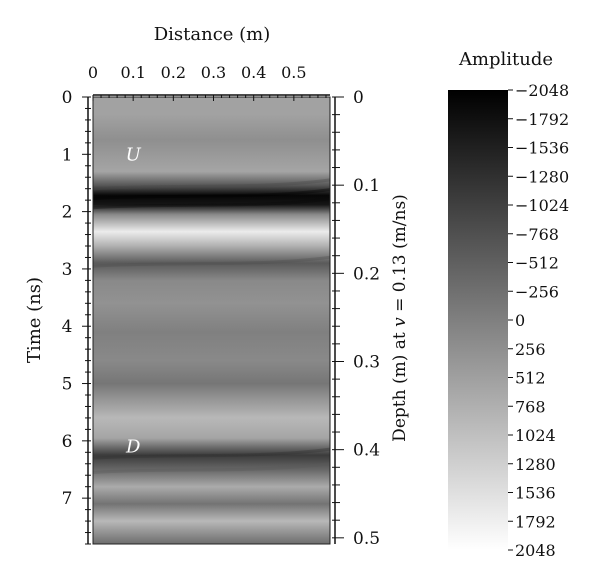  I want to click on right-axis-tick-label: 0.2, so click(366, 274).